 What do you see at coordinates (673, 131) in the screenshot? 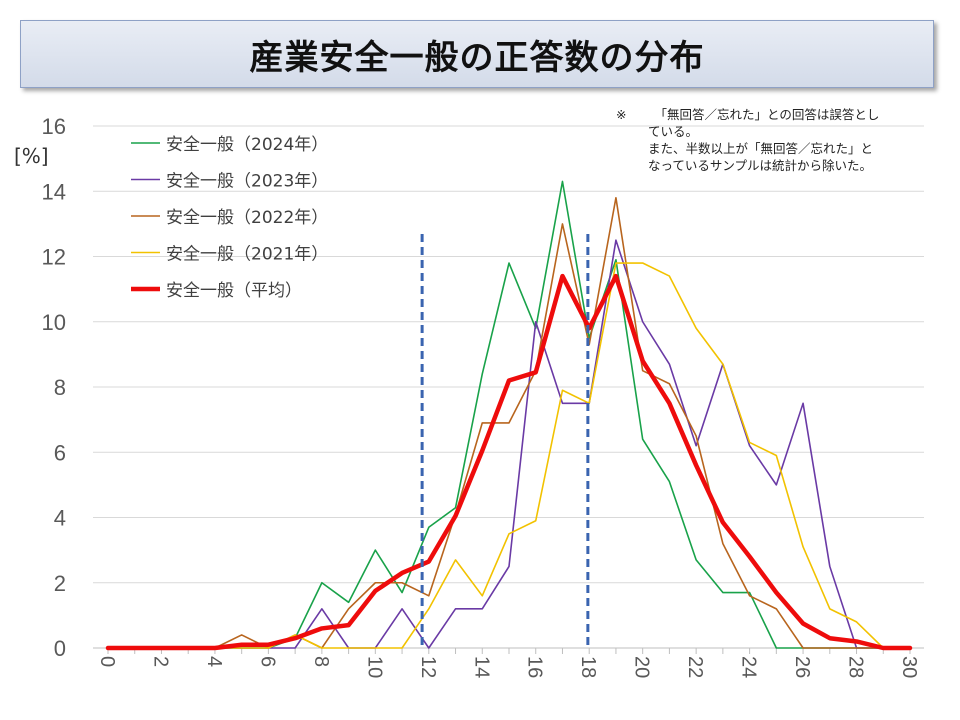
I see `footnote-line-2: ている。` at bounding box center [673, 131].